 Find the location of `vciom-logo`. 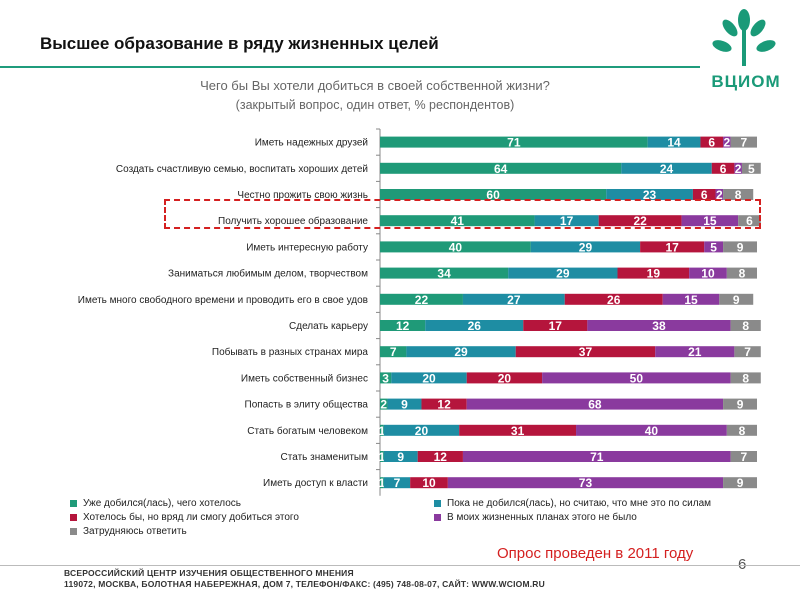

vciom-logo is located at coordinates (744, 37).